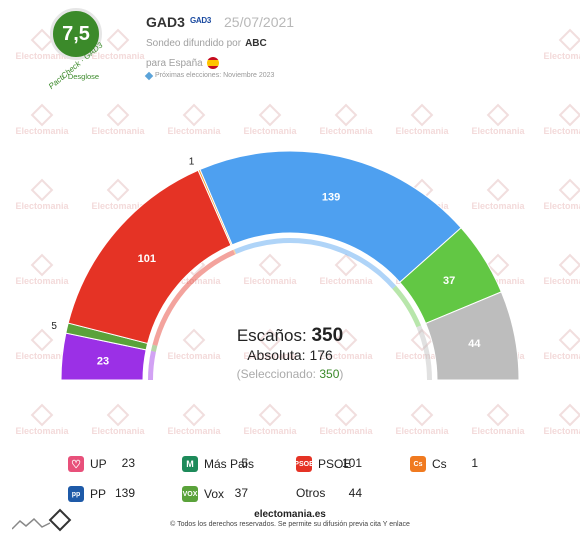 The height and width of the screenshot is (542, 580). What do you see at coordinates (190, 494) in the screenshot?
I see `vox-icon: VOX` at bounding box center [190, 494].